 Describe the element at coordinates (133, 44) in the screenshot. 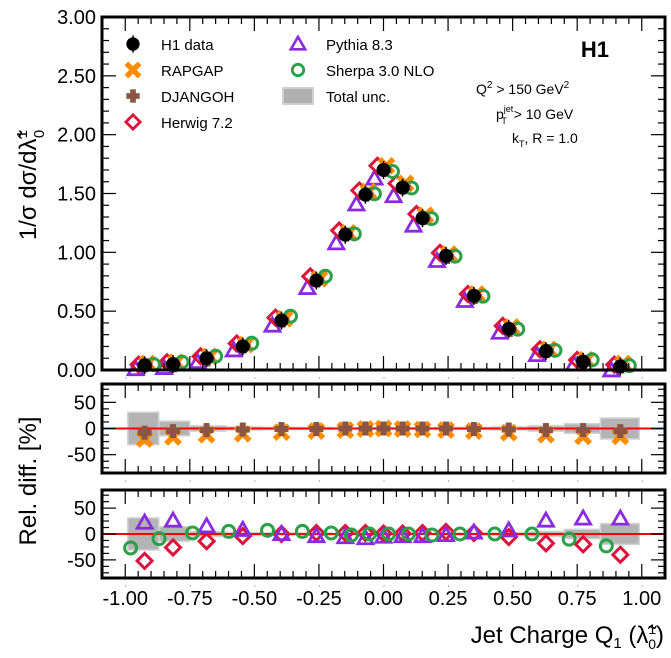

I see `legend-marker-h1-data` at that location.